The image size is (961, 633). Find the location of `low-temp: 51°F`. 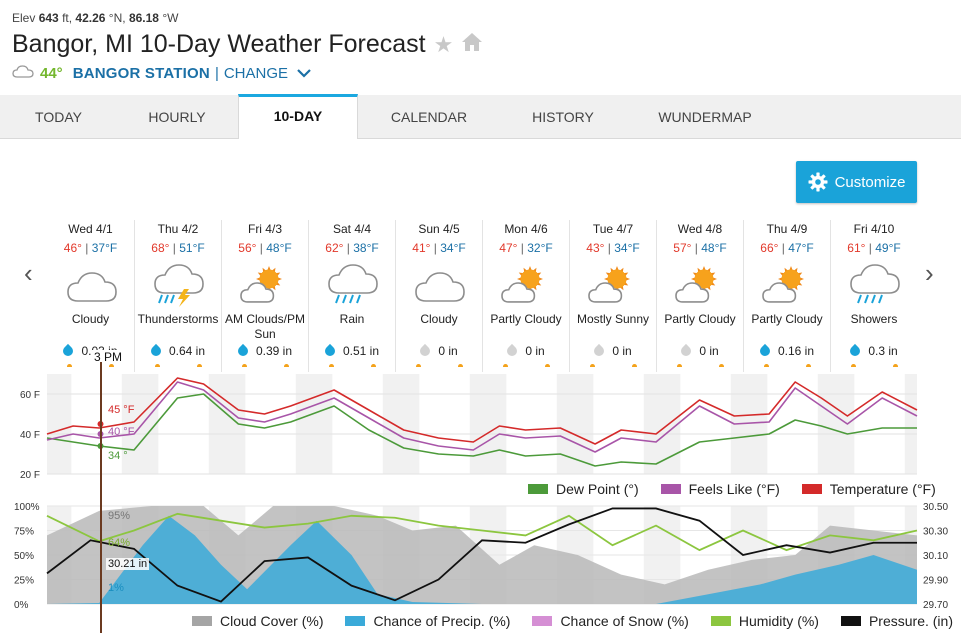

low-temp: 51°F is located at coordinates (192, 248).